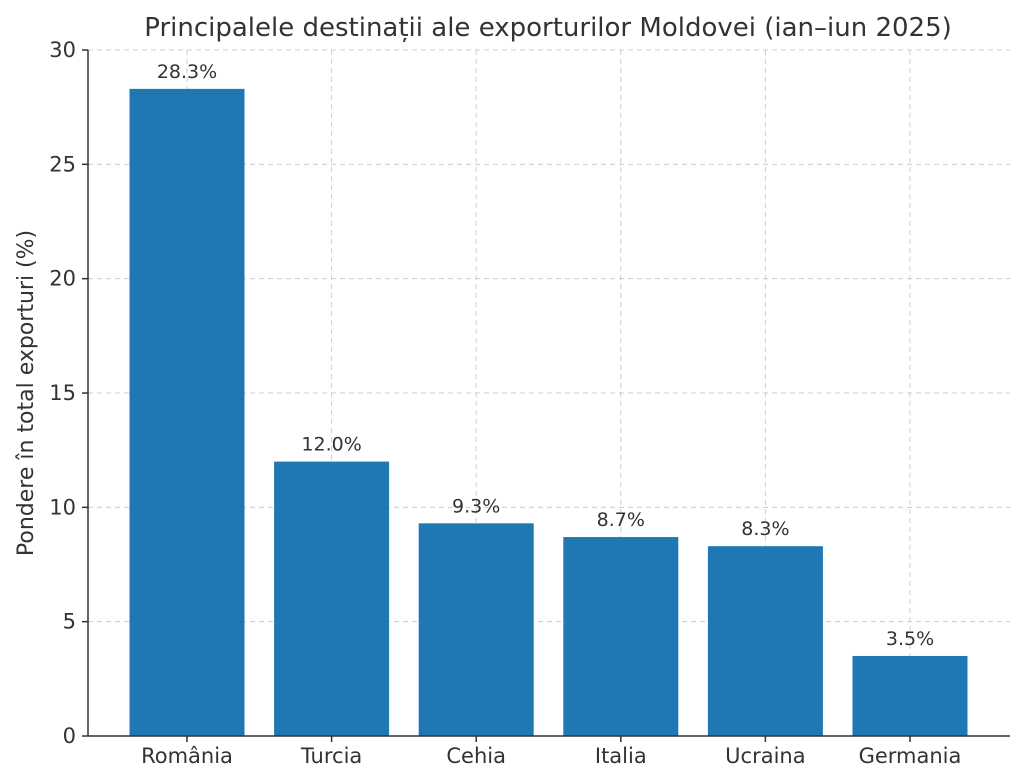  I want to click on bar-value-label: 9.3%, so click(476, 506).